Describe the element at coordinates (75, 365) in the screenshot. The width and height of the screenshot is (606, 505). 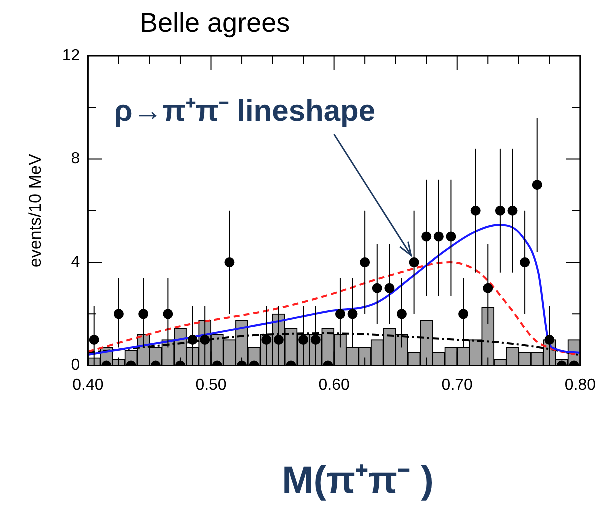
I see `y-tick-label: 0` at that location.